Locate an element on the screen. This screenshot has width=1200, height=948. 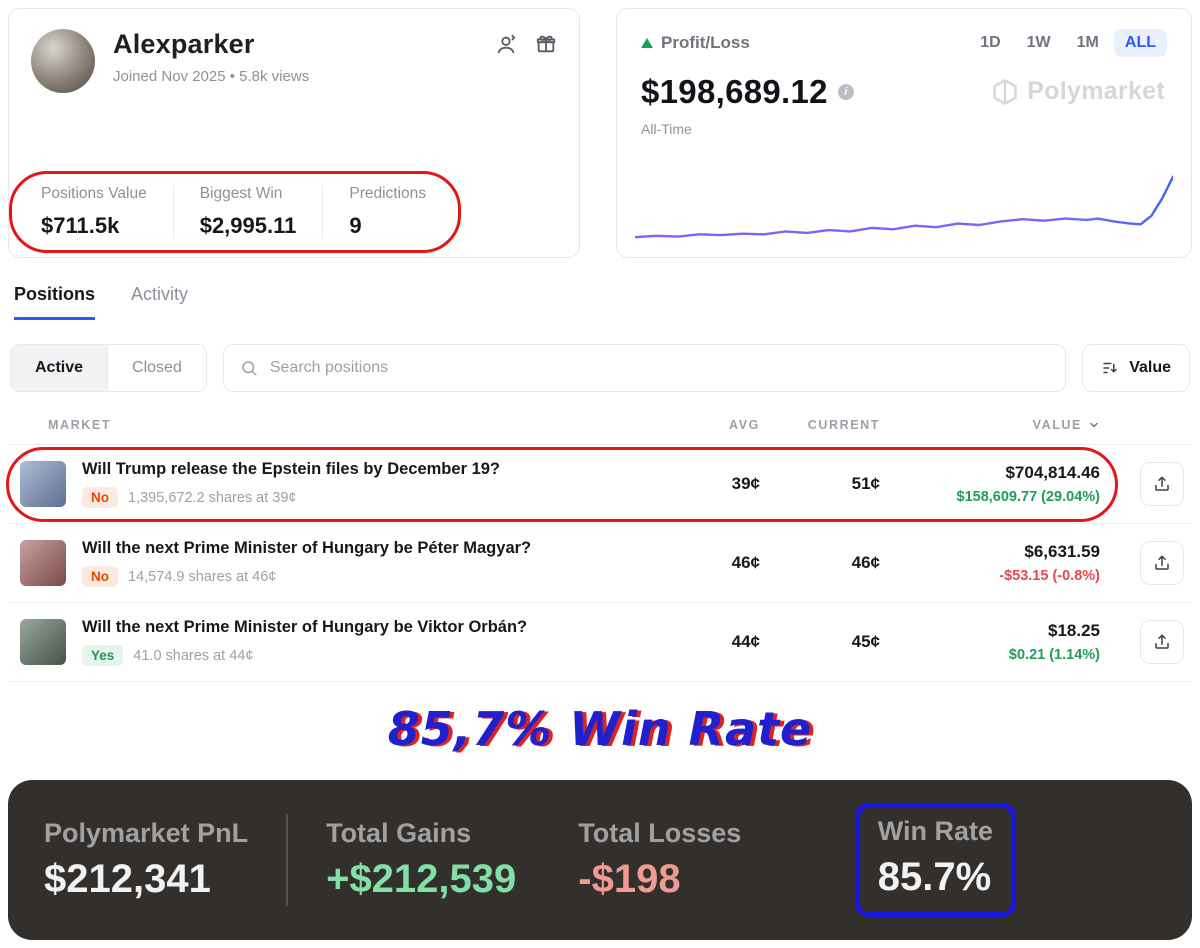
value-amount: $704,814.46 is located at coordinates (1052, 472).